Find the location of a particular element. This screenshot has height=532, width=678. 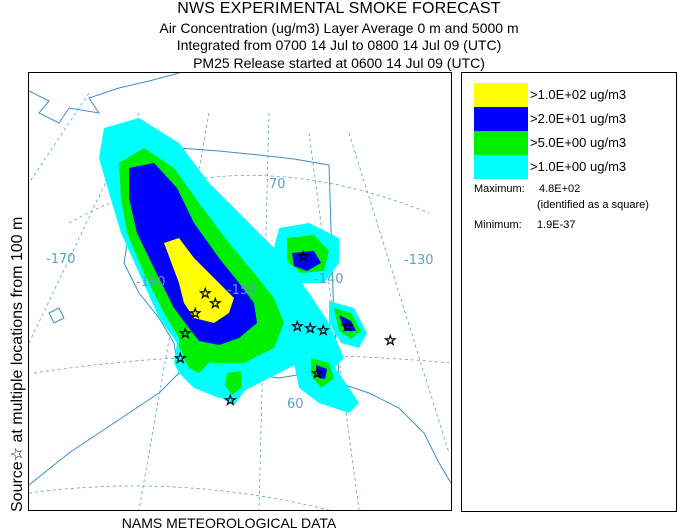

legend-item-yellow: >1.0E+02 ug/m3 is located at coordinates (574, 95).